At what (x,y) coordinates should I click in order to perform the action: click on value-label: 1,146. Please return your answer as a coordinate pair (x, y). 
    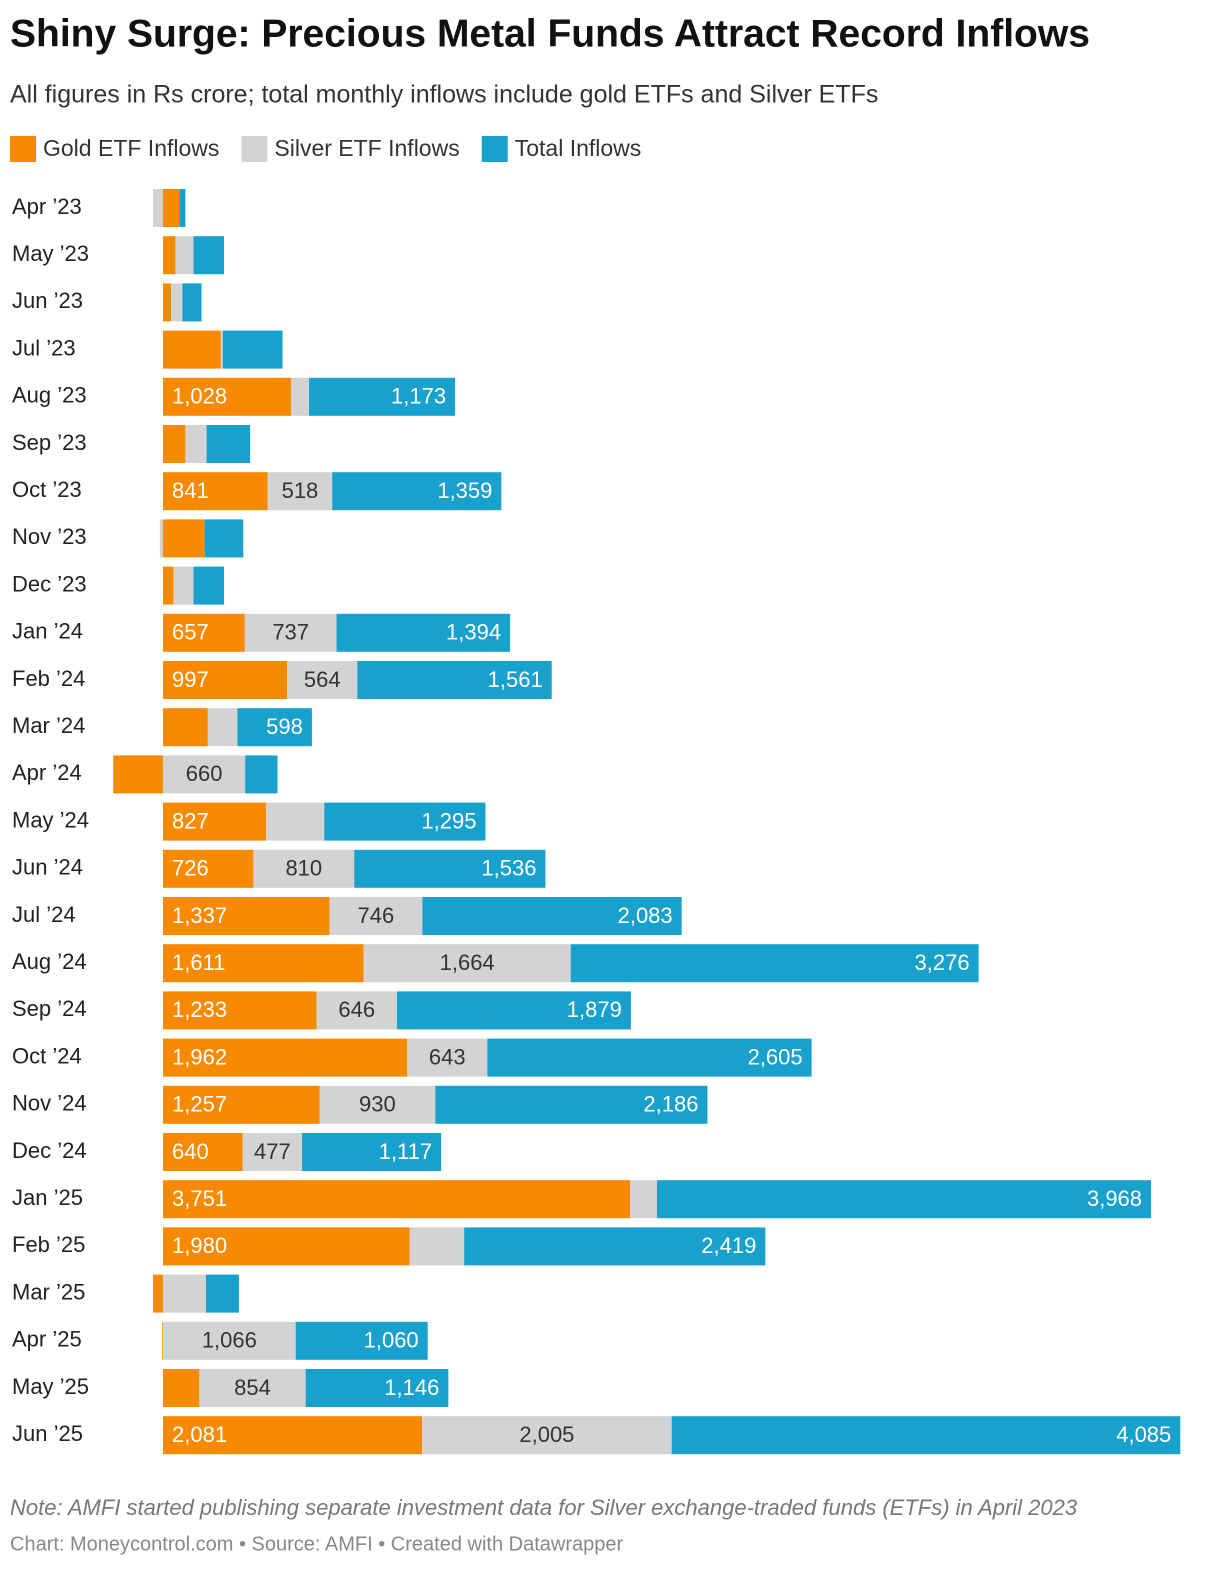
    Looking at the image, I should click on (411, 1387).